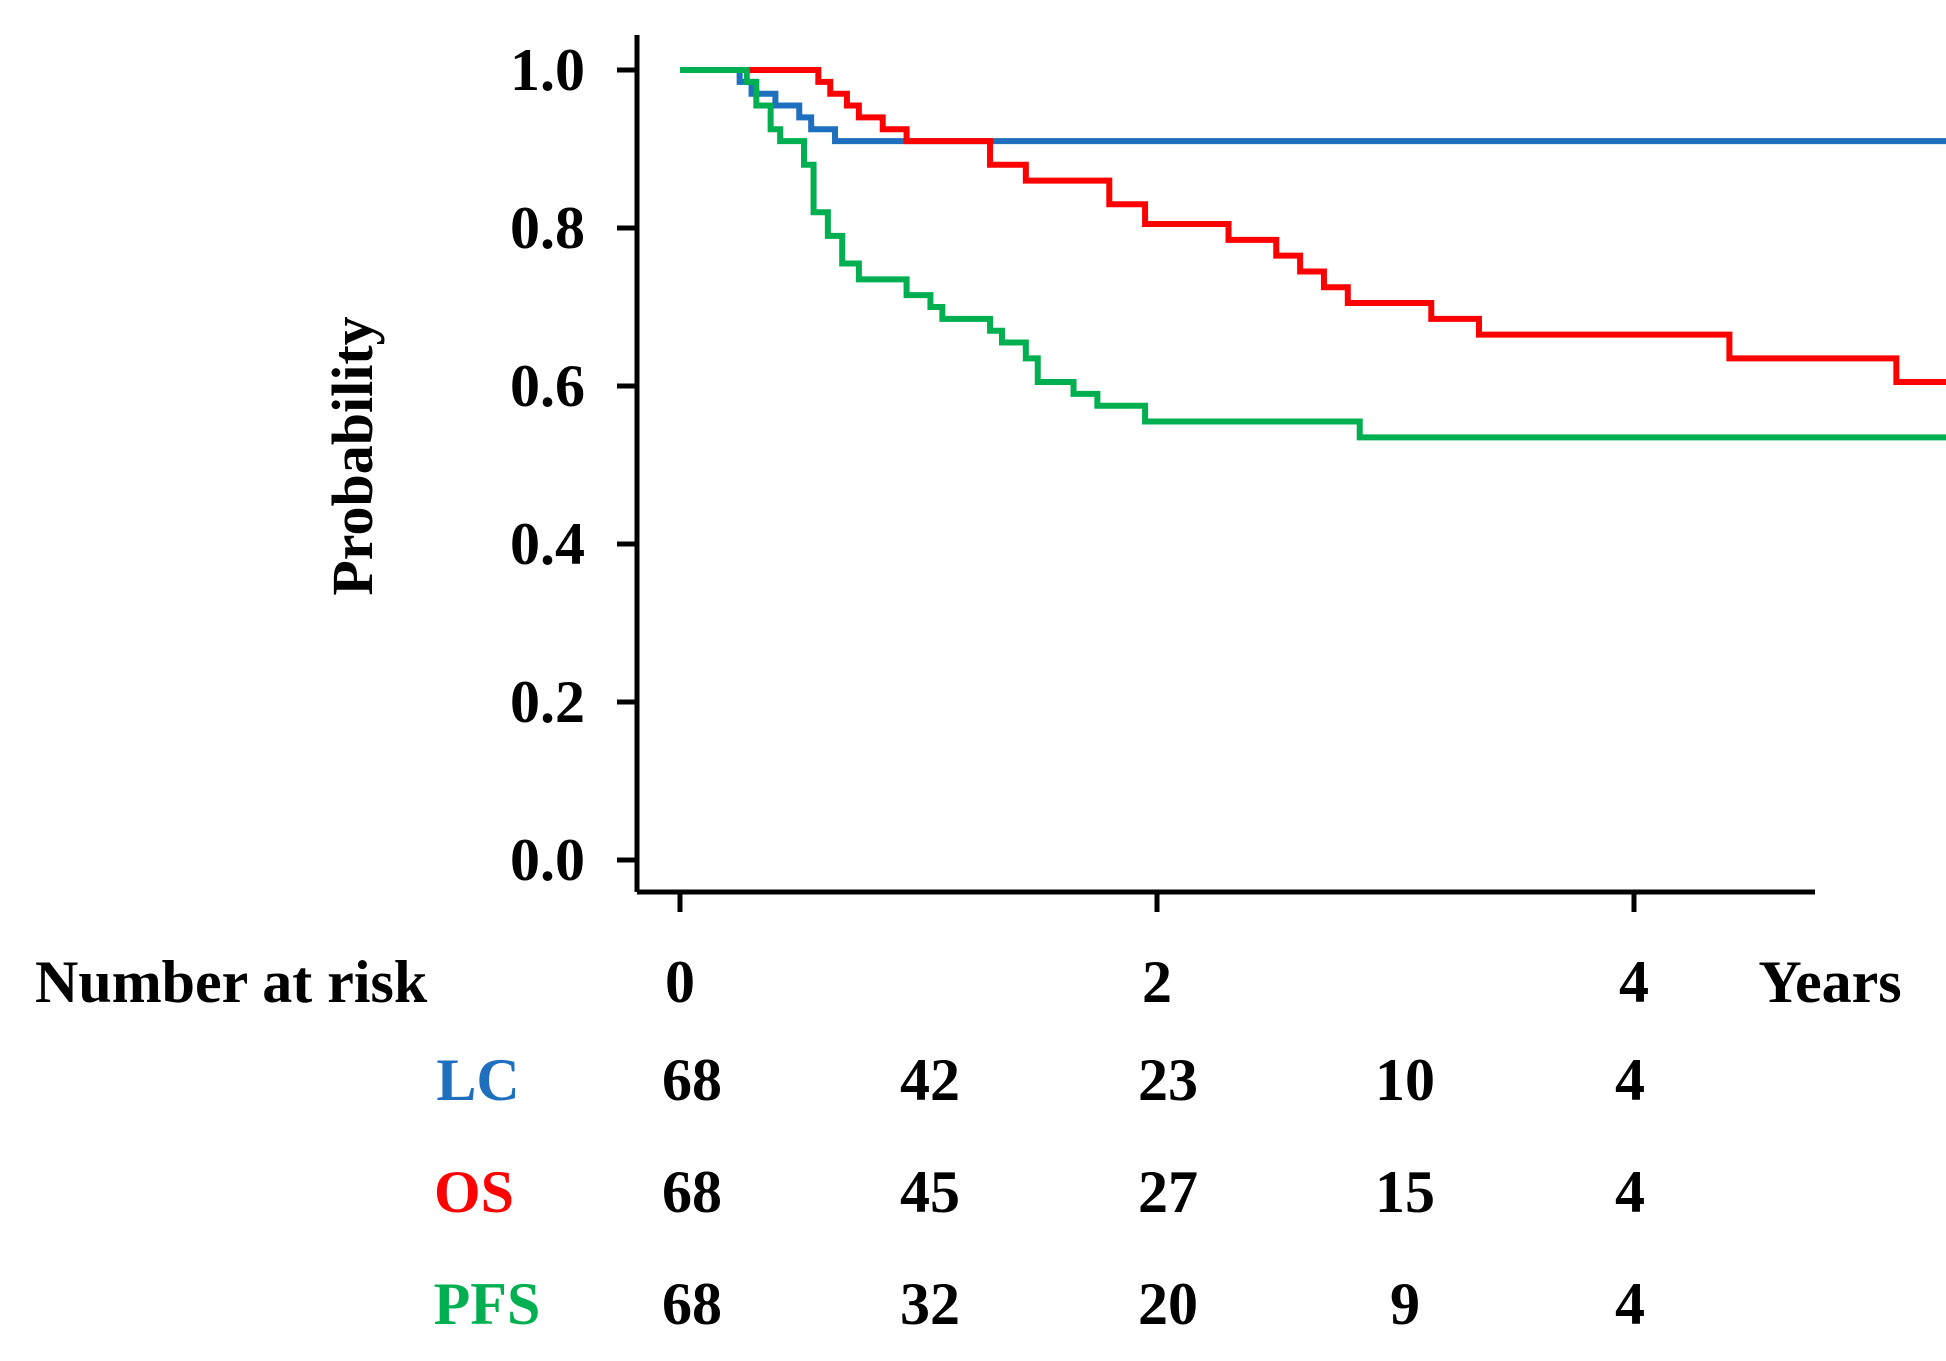  Describe the element at coordinates (547, 544) in the screenshot. I see `y-tick-label: 0.4` at that location.